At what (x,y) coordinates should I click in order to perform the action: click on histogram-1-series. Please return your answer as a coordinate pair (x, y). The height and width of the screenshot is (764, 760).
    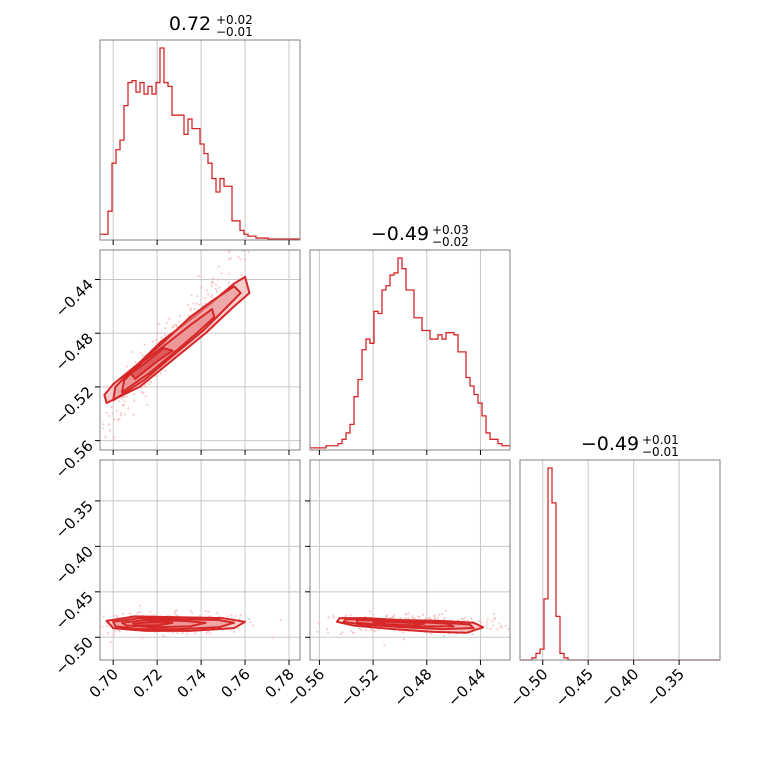
    Looking at the image, I should click on (410, 353).